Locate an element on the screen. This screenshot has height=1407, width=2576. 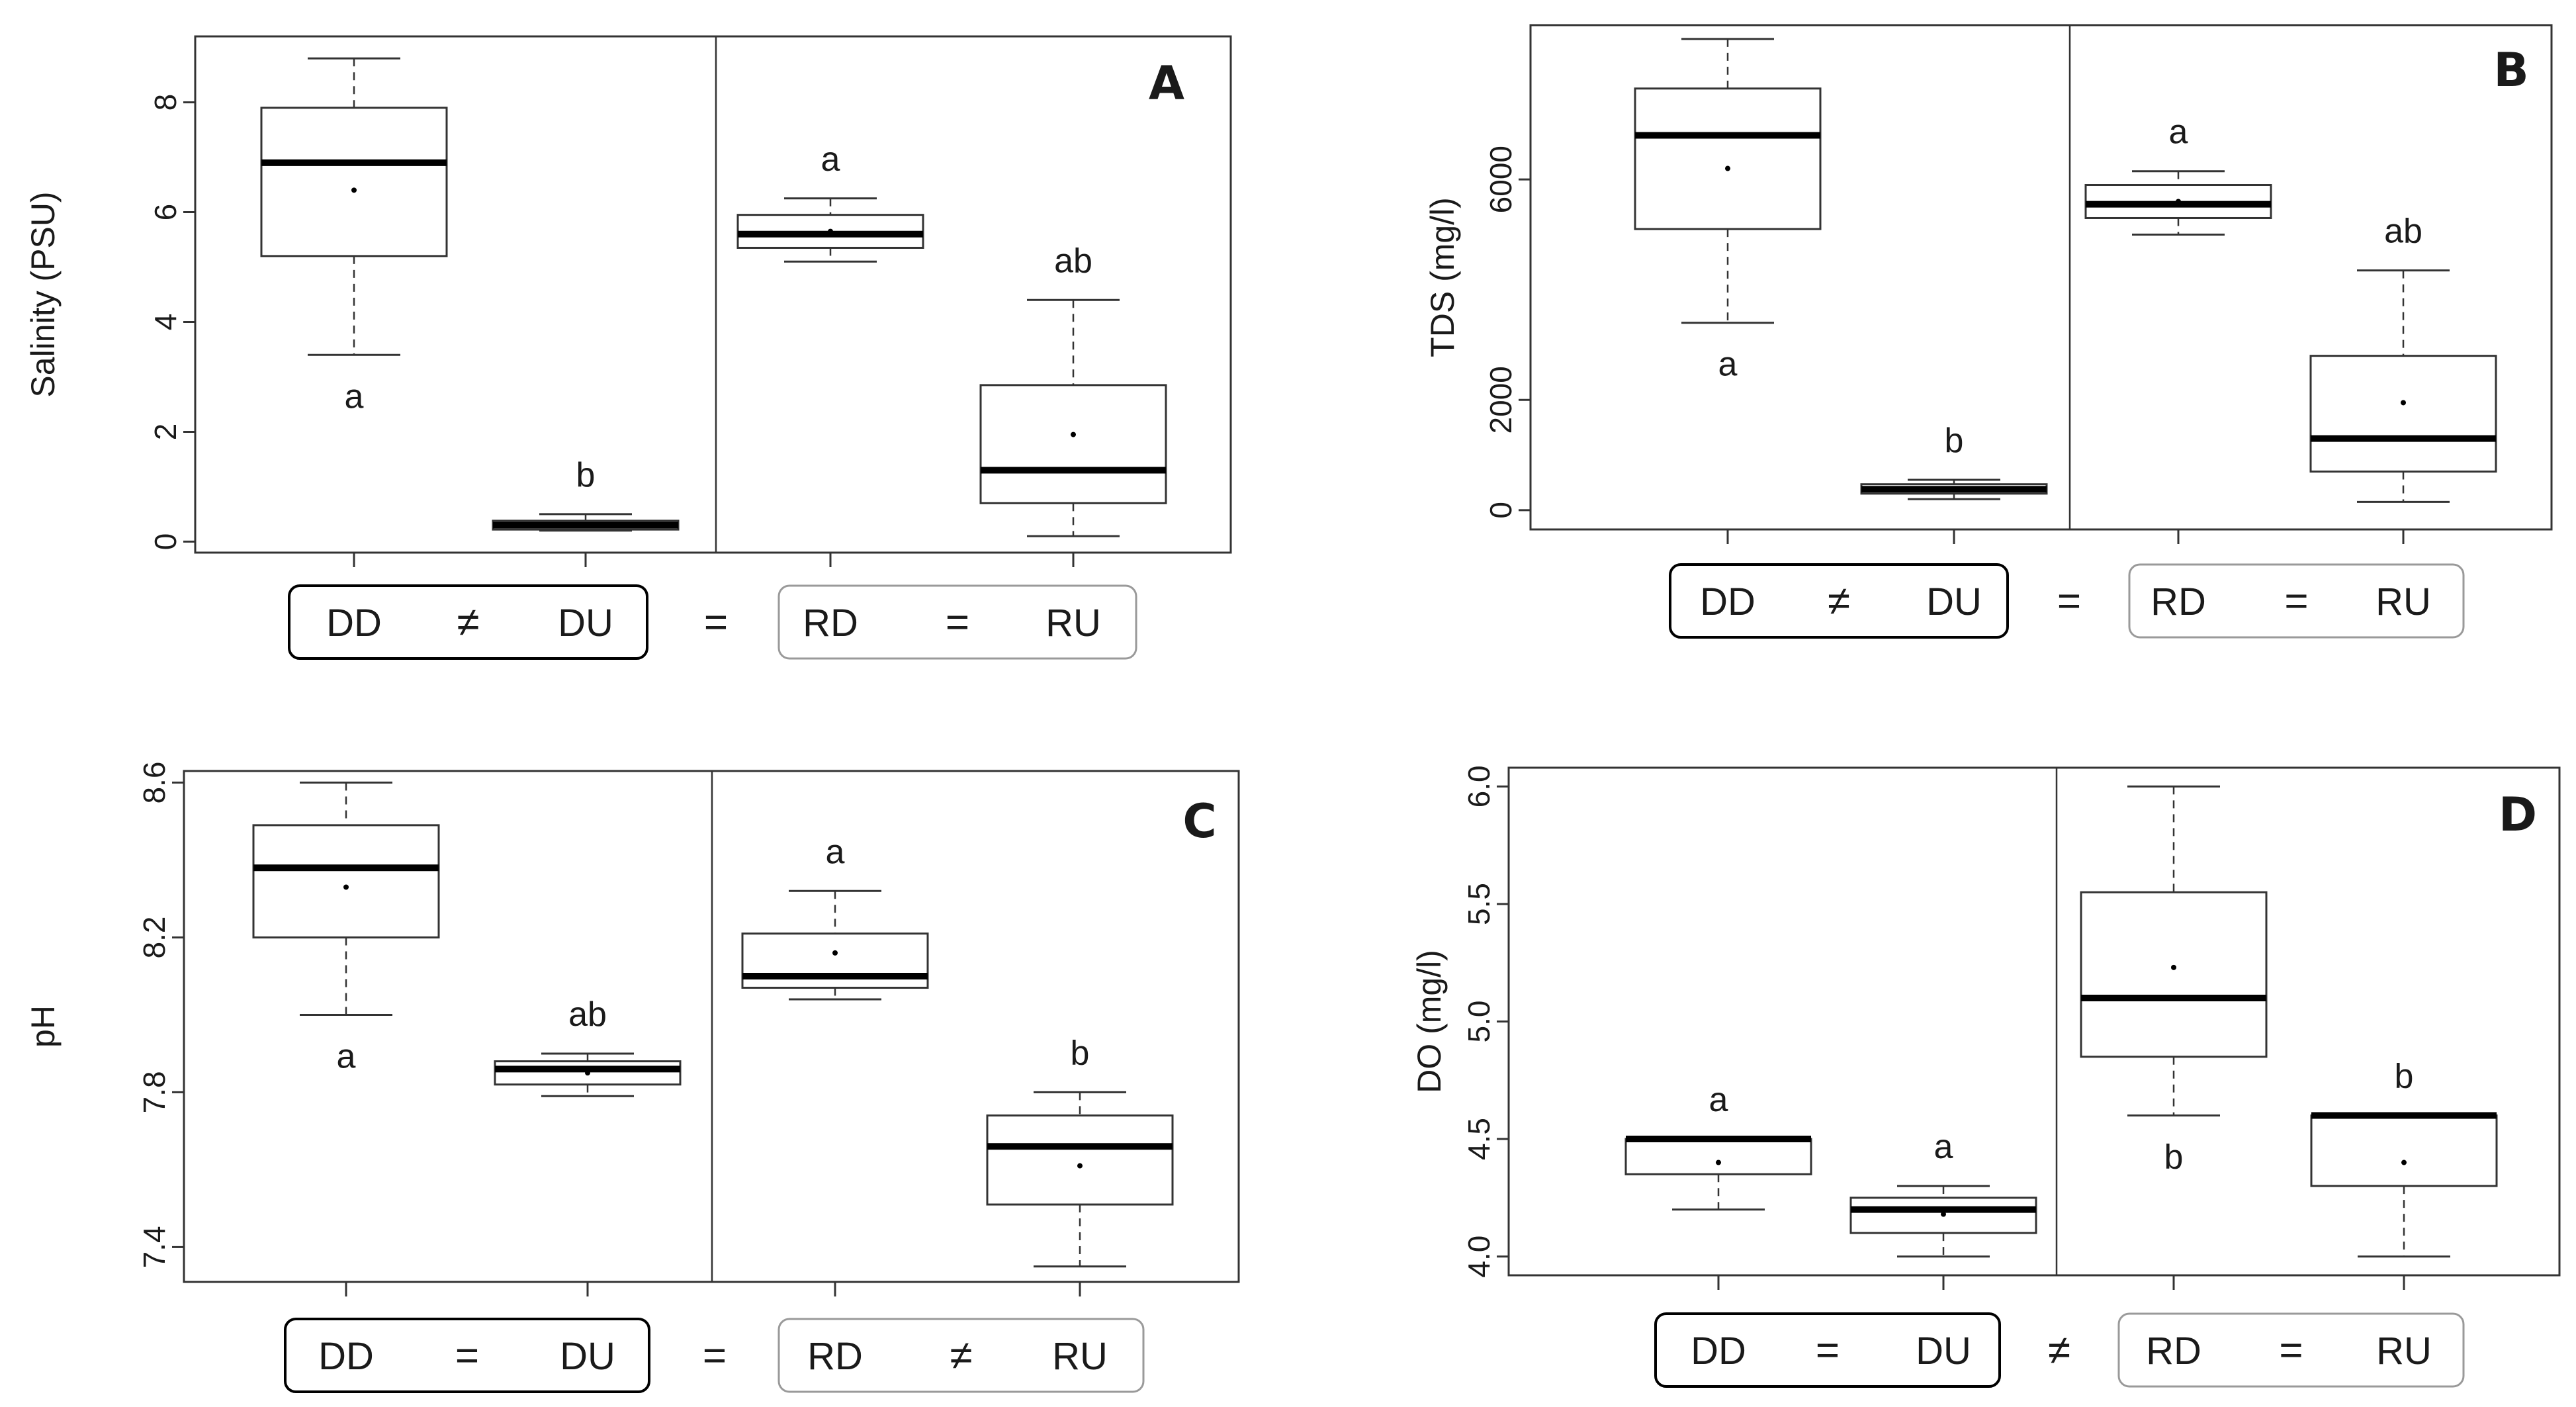
y-axis-label: TDS (mg/l) is located at coordinates (1442, 277).